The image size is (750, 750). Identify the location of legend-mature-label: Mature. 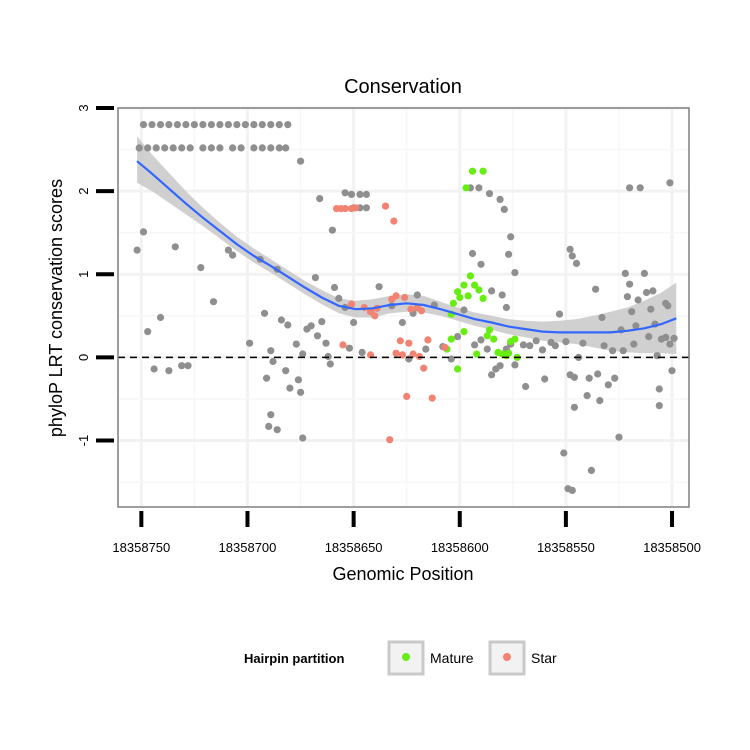
(452, 658).